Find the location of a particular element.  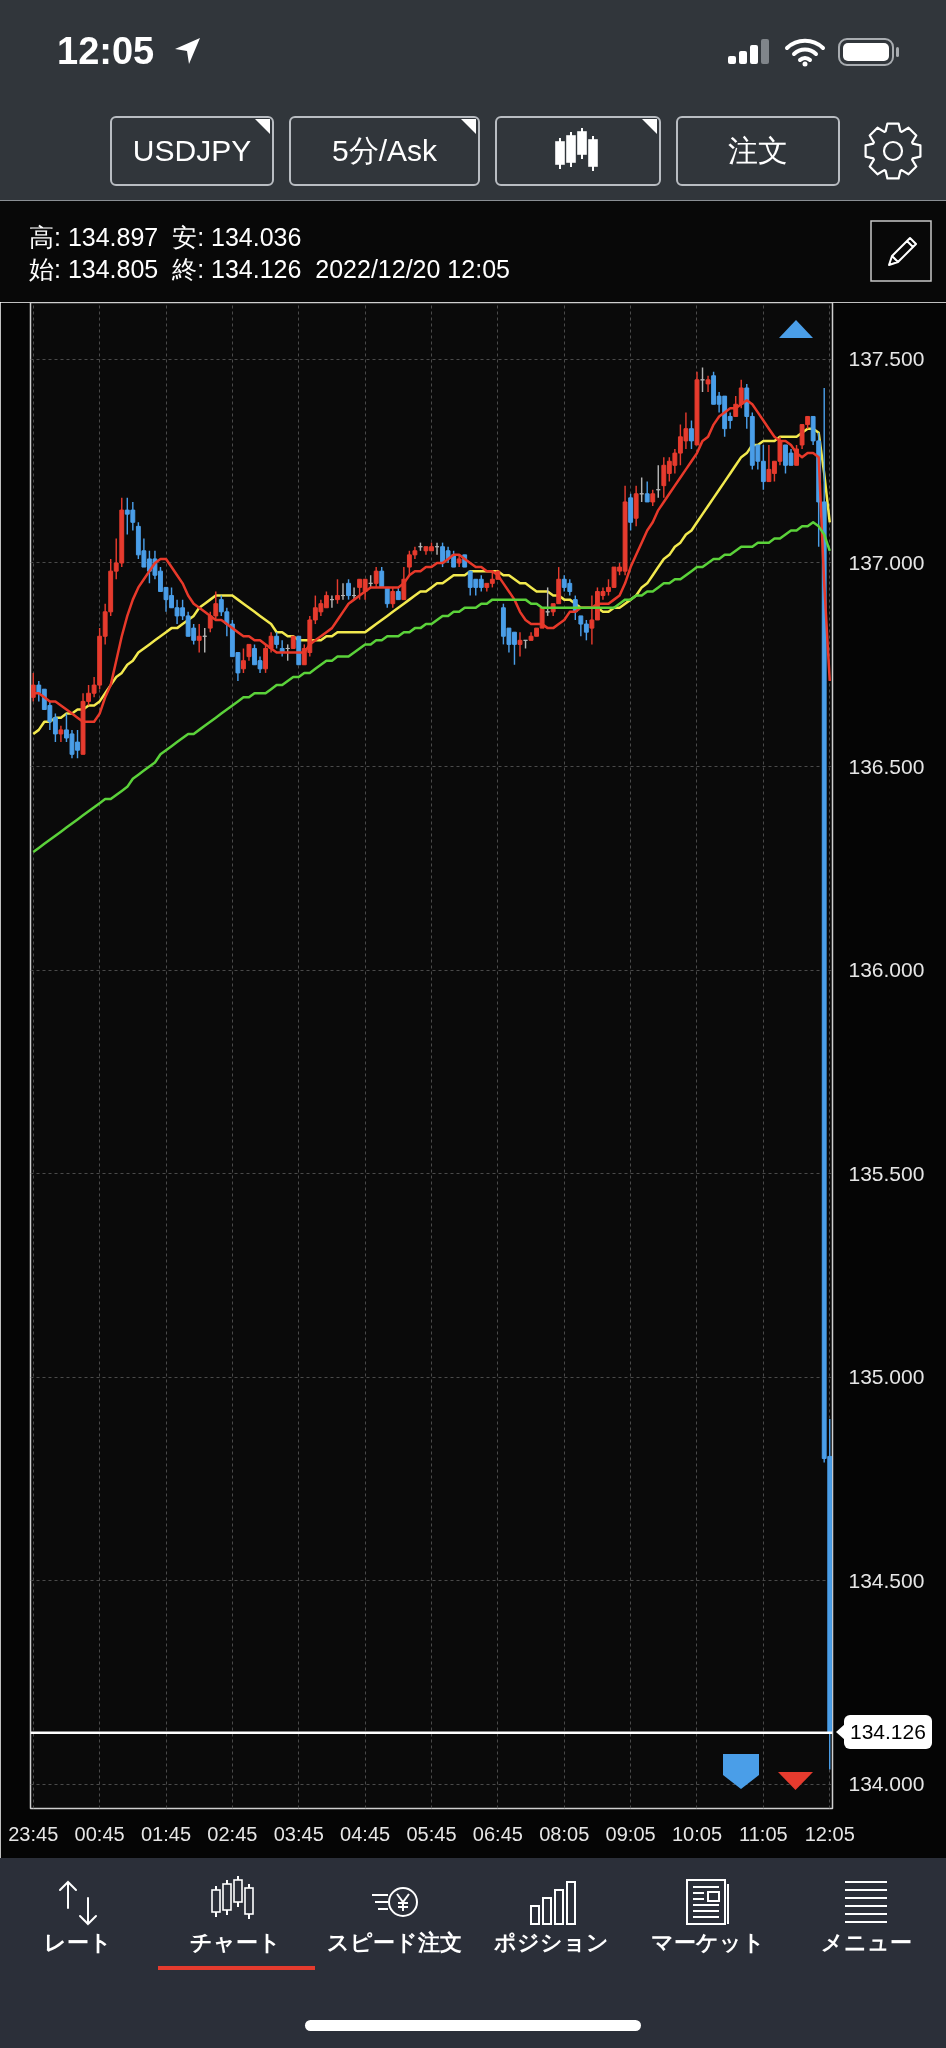

x-tick-label: 11:05 is located at coordinates (763, 1833).